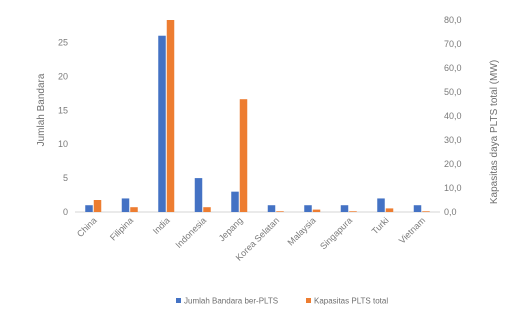 This screenshot has width=514, height=324. Describe the element at coordinates (65, 212) in the screenshot. I see `y-tick-label: 0` at that location.